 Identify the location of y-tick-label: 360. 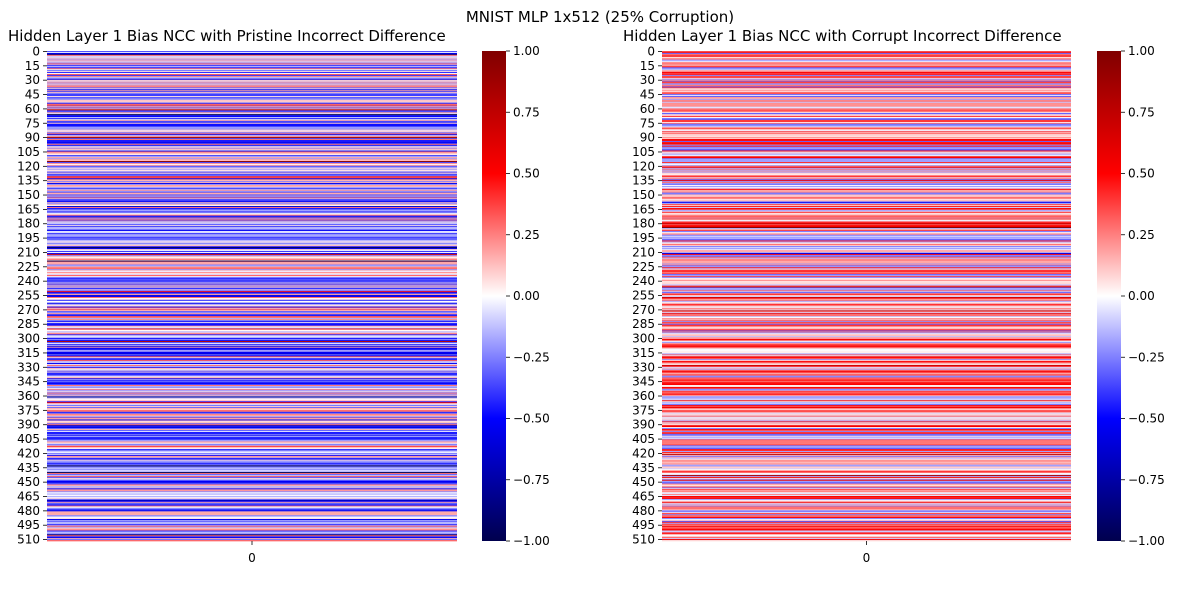
(28, 396).